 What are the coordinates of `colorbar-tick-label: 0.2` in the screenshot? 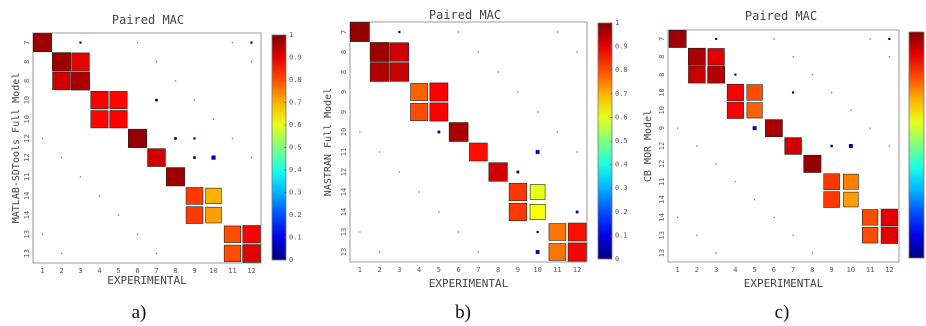 It's located at (295, 215).